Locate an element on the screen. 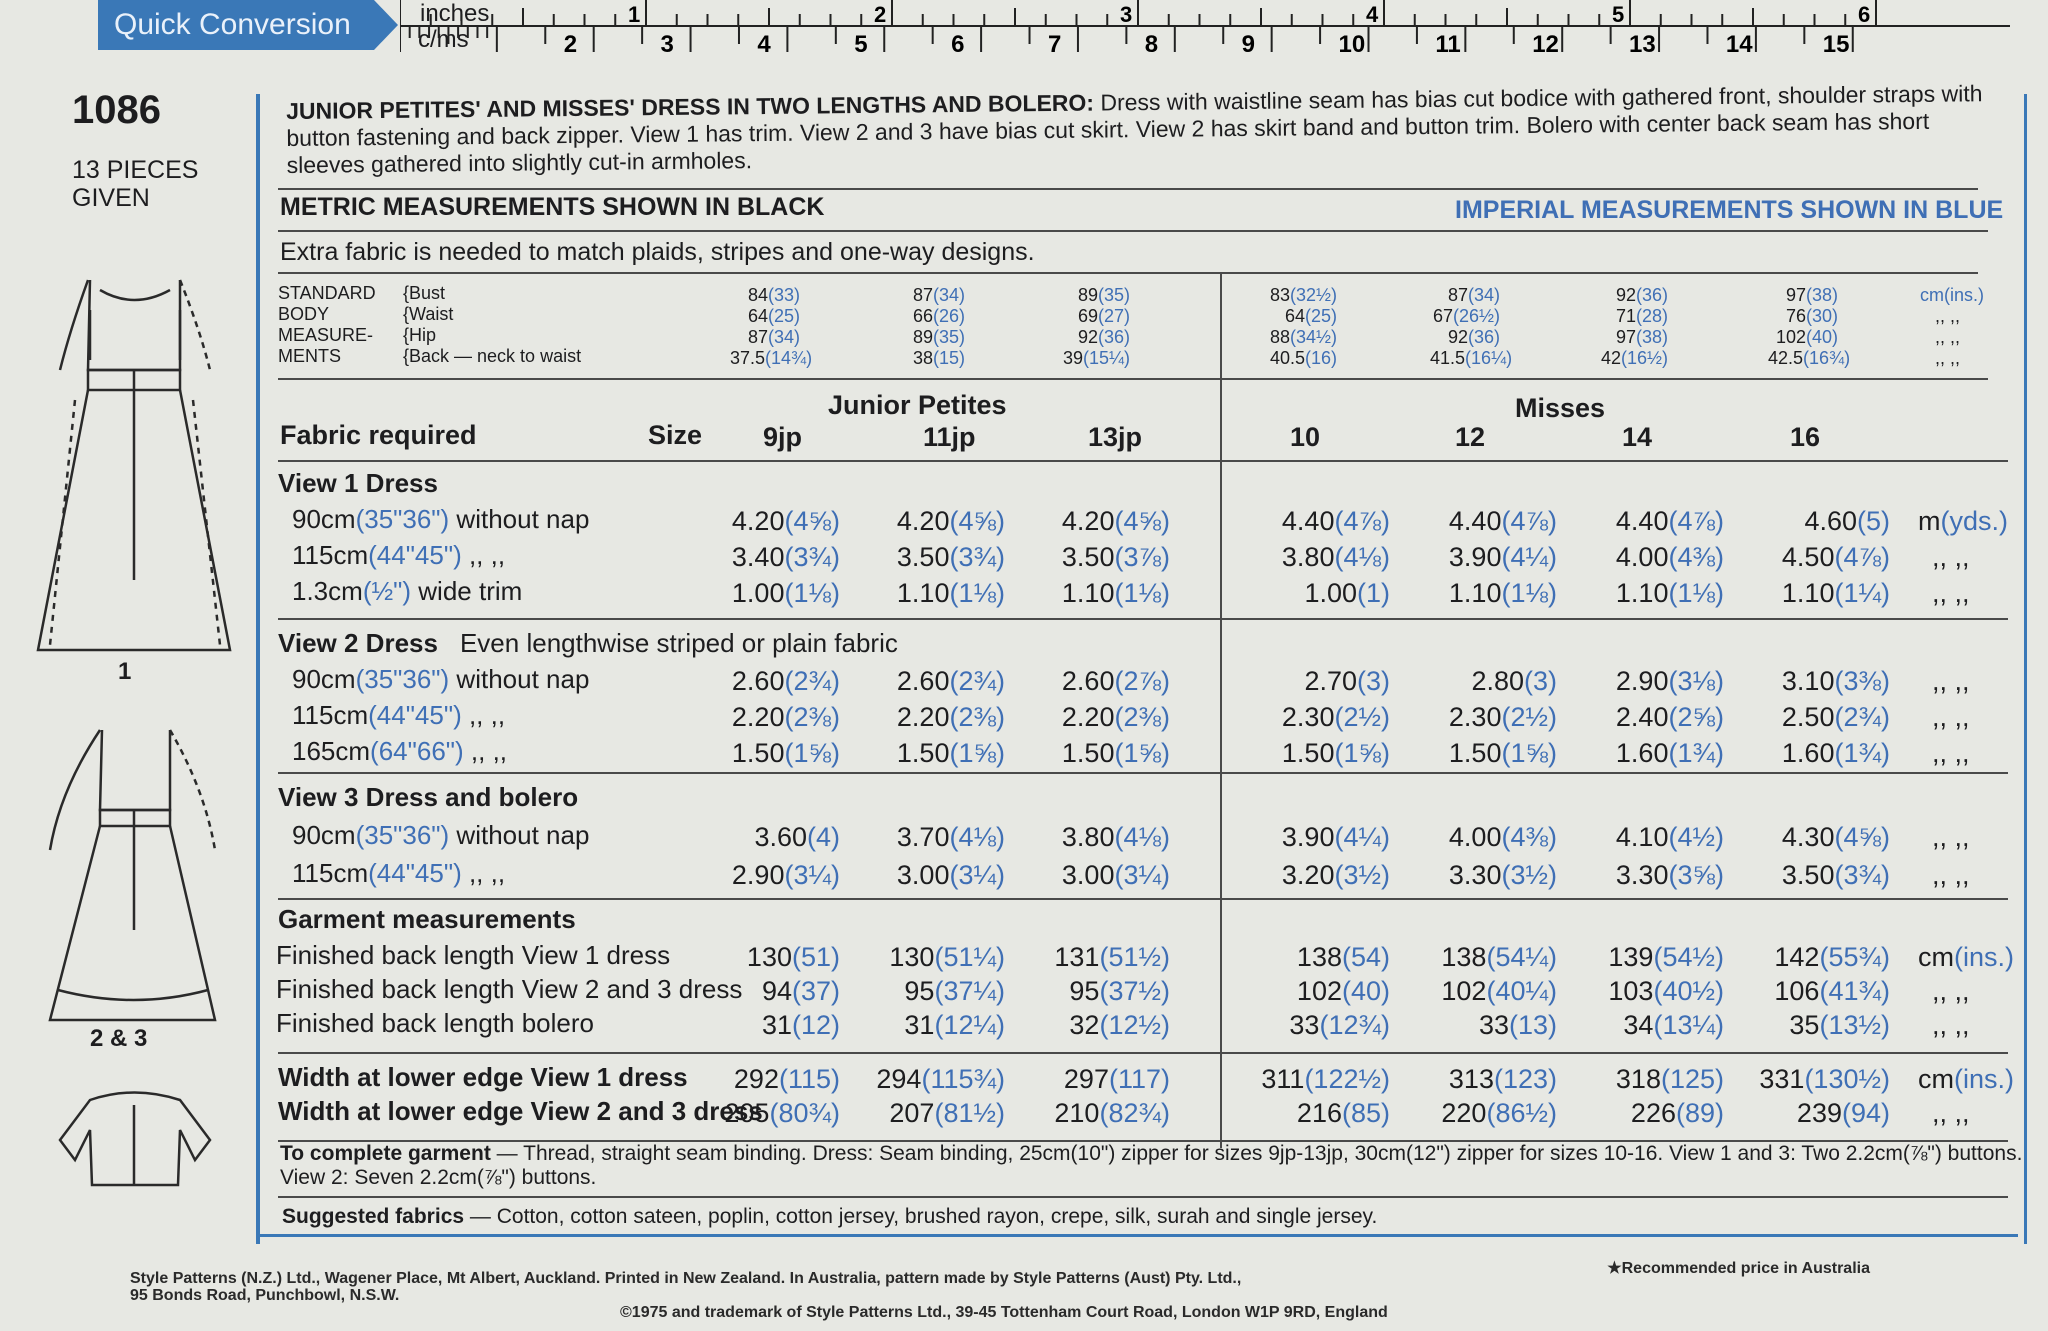  bm-value: 42(16½) is located at coordinates (1634, 358).